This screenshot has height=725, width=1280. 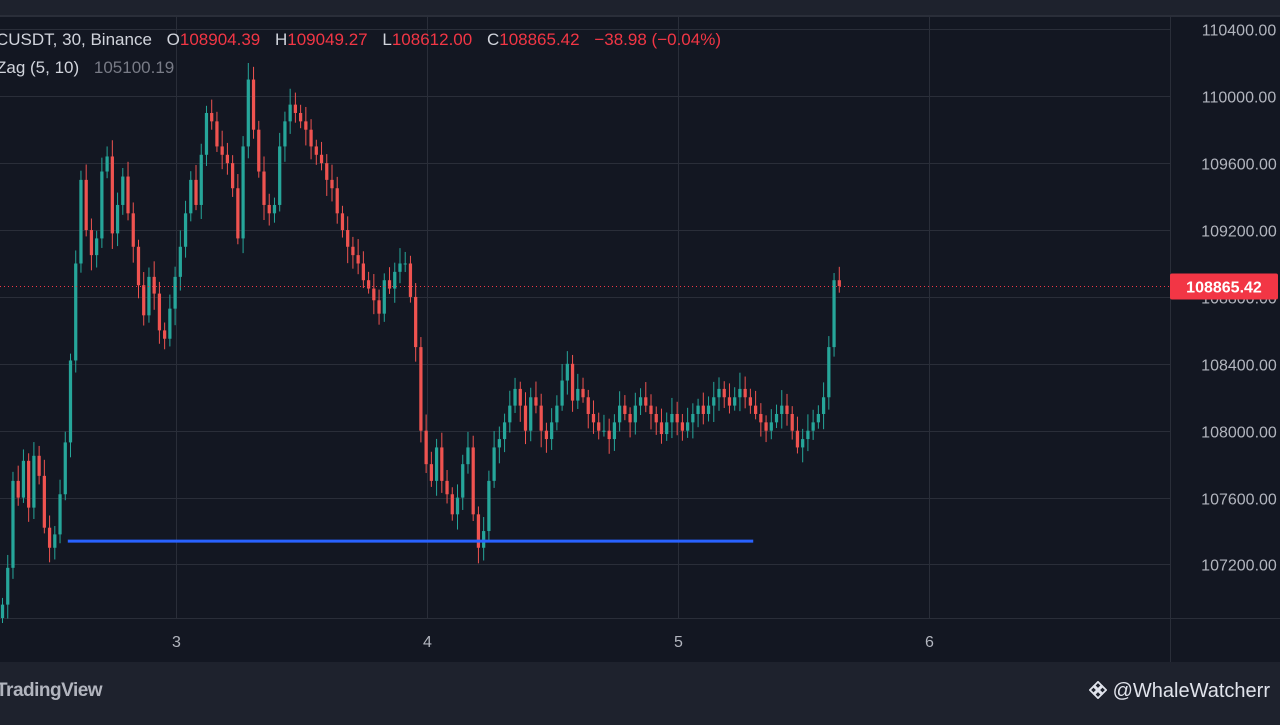 What do you see at coordinates (1224, 286) in the screenshot?
I see `last-price-tag` at bounding box center [1224, 286].